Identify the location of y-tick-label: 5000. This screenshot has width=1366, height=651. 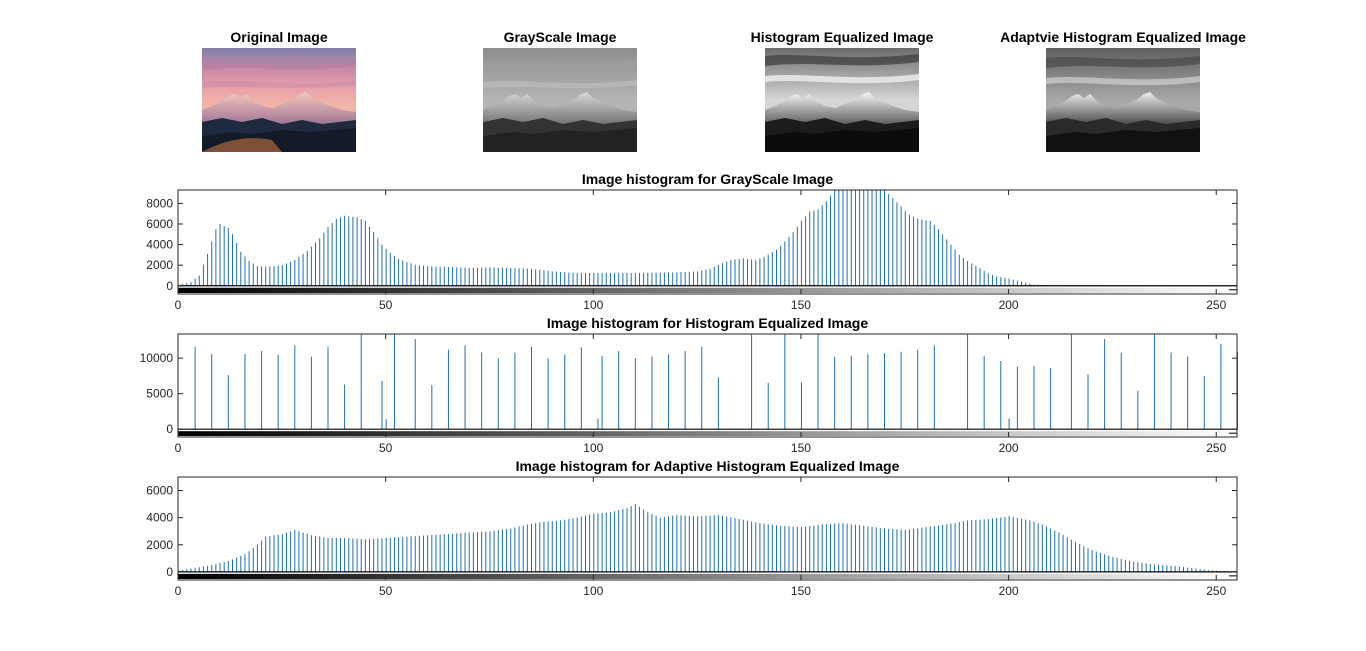
(159, 394).